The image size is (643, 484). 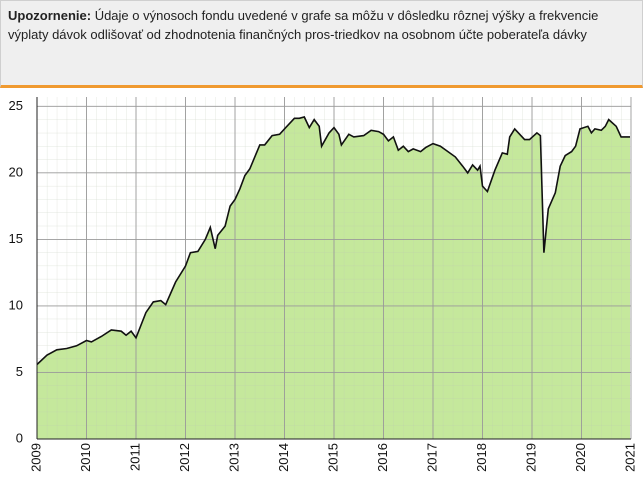 What do you see at coordinates (530, 457) in the screenshot?
I see `x-tick-label: 2019` at bounding box center [530, 457].